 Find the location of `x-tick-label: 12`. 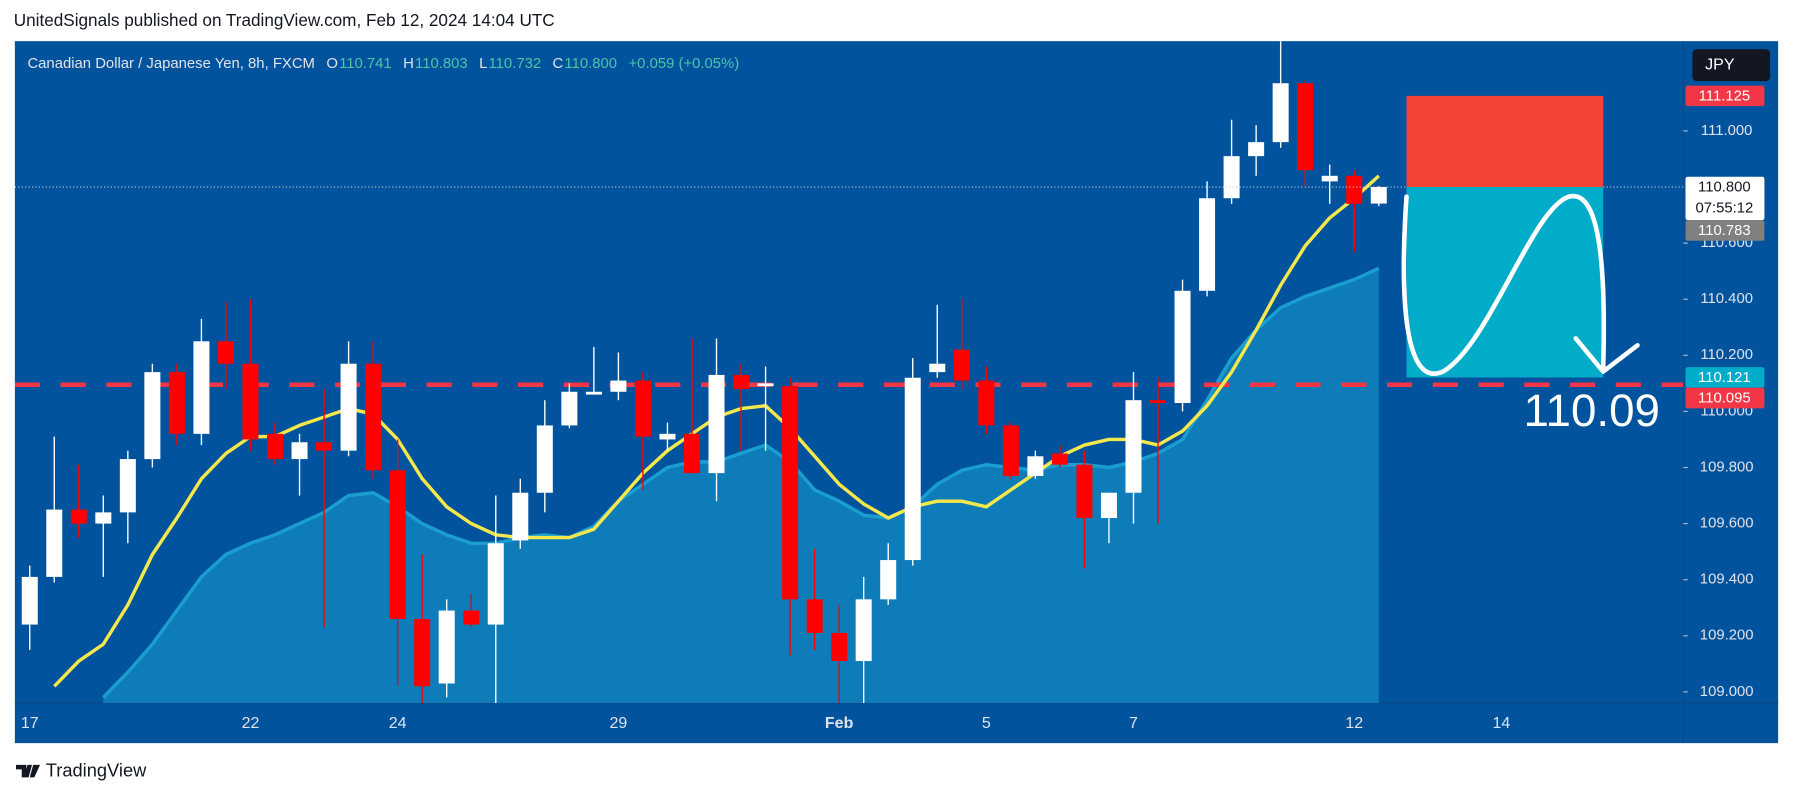

x-tick-label: 12 is located at coordinates (1354, 723).